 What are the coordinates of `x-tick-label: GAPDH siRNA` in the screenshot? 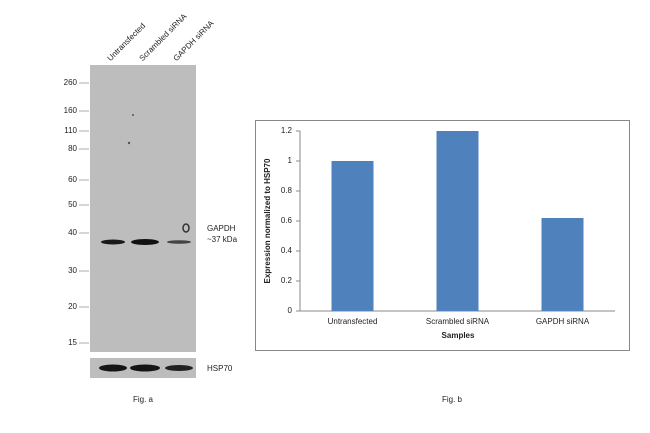 It's located at (563, 321).